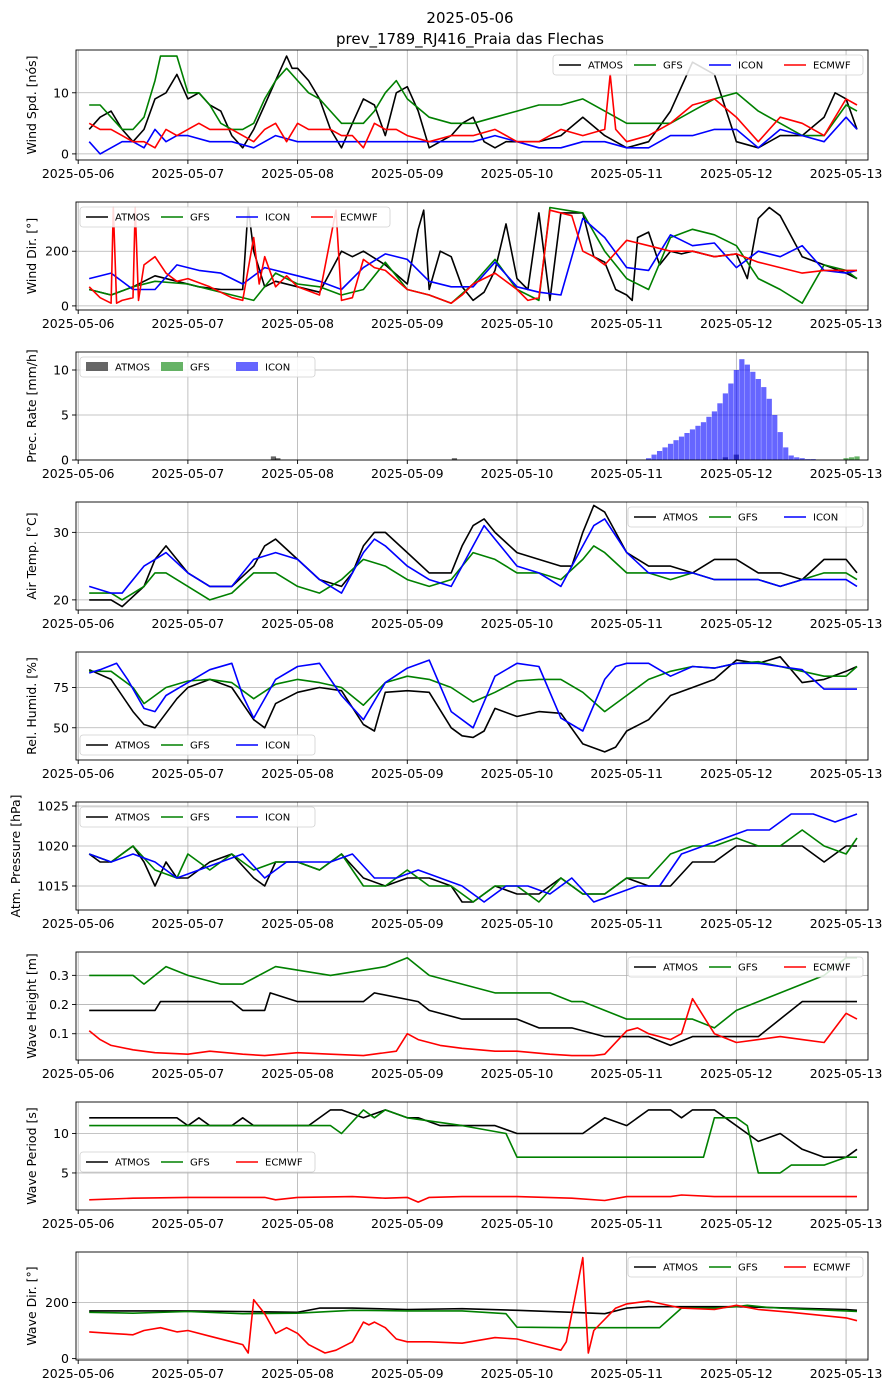  What do you see at coordinates (31, 406) in the screenshot?
I see `y-axis-label: Prec. Rate [mm/h]` at bounding box center [31, 406].